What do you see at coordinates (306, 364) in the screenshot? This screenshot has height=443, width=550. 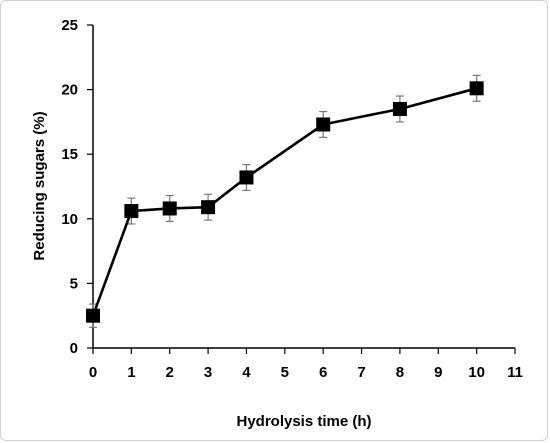 I see `x-axis-ticks: 0 1 2 3 4 5 6 7 8 9 10 11` at bounding box center [306, 364].